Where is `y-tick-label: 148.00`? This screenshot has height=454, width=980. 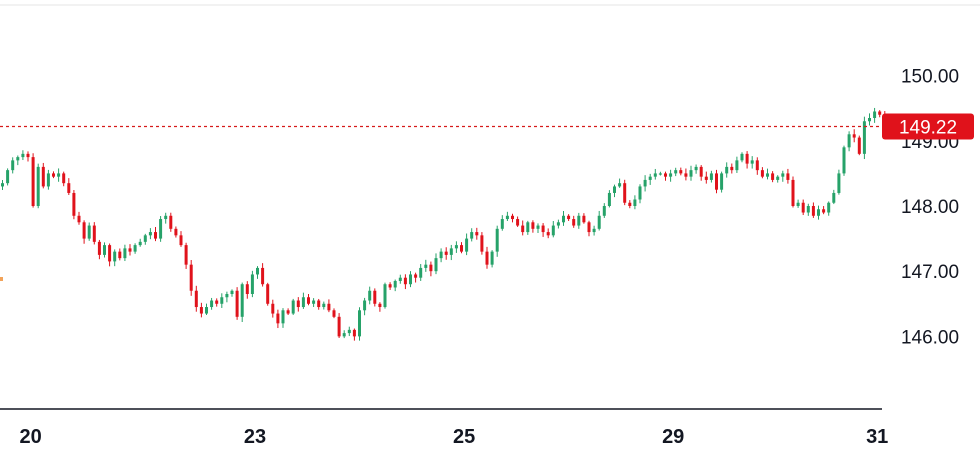
y-tick-label: 148.00 is located at coordinates (930, 207).